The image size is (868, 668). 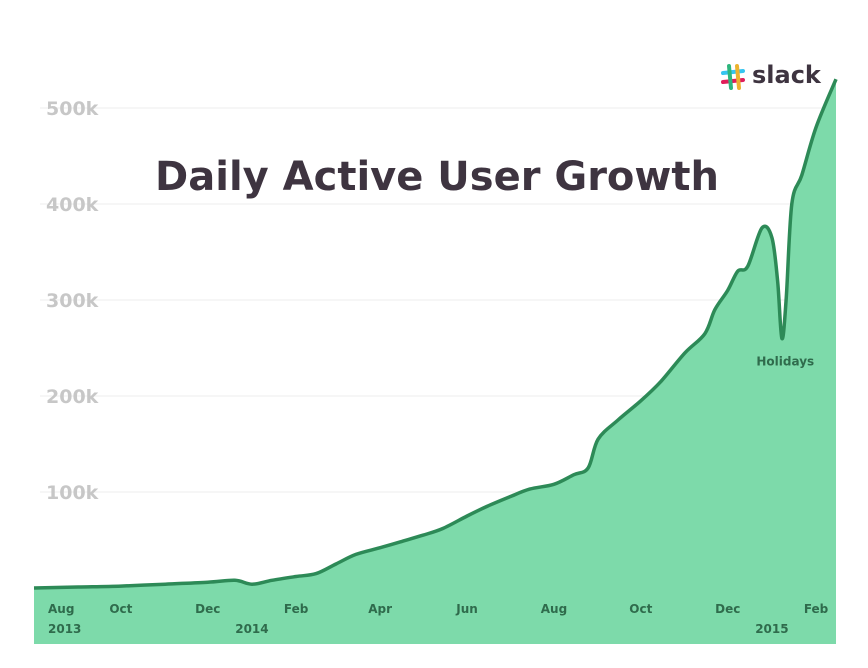 I want to click on y-tick-label: 100k, so click(x=72, y=493).